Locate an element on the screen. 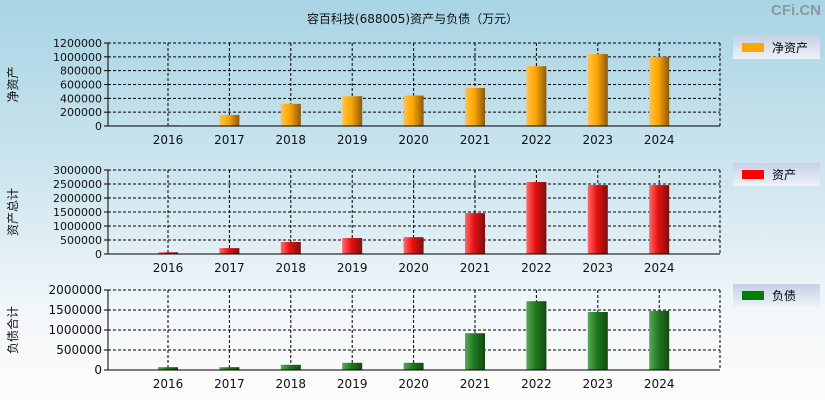 The image size is (825, 400). watermark-logo: CFi.CN is located at coordinates (796, 10).